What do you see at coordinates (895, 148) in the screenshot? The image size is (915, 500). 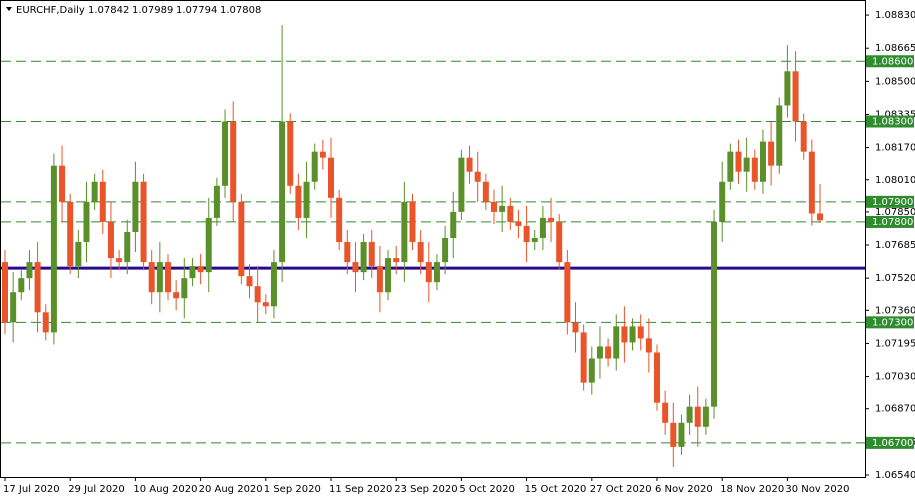 I see `y-tick-label: 1.08170` at bounding box center [895, 148].